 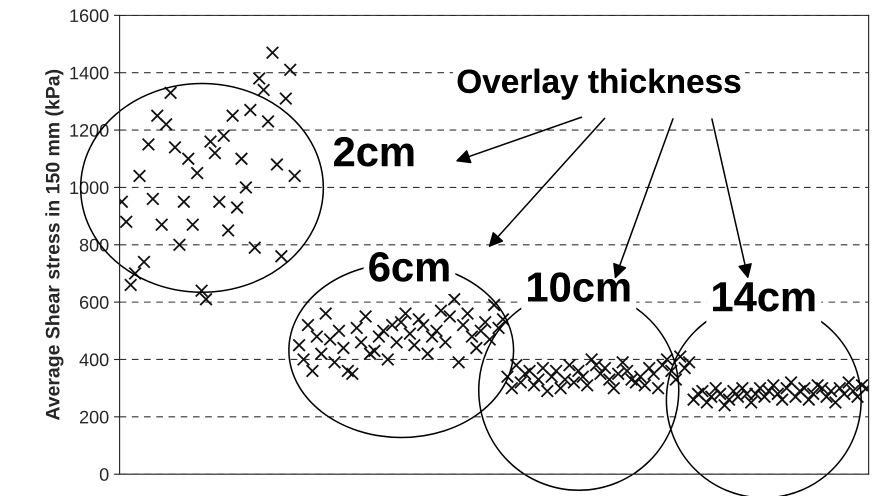 I want to click on y-tick-label: 600, so click(x=94, y=302).